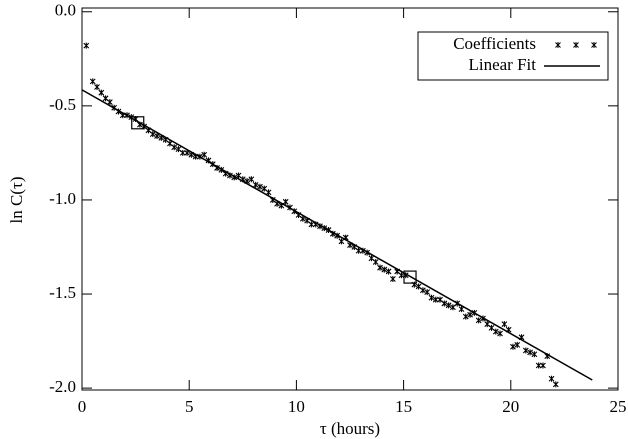  Describe the element at coordinates (618, 406) in the screenshot. I see `x-tick-label: 25` at that location.